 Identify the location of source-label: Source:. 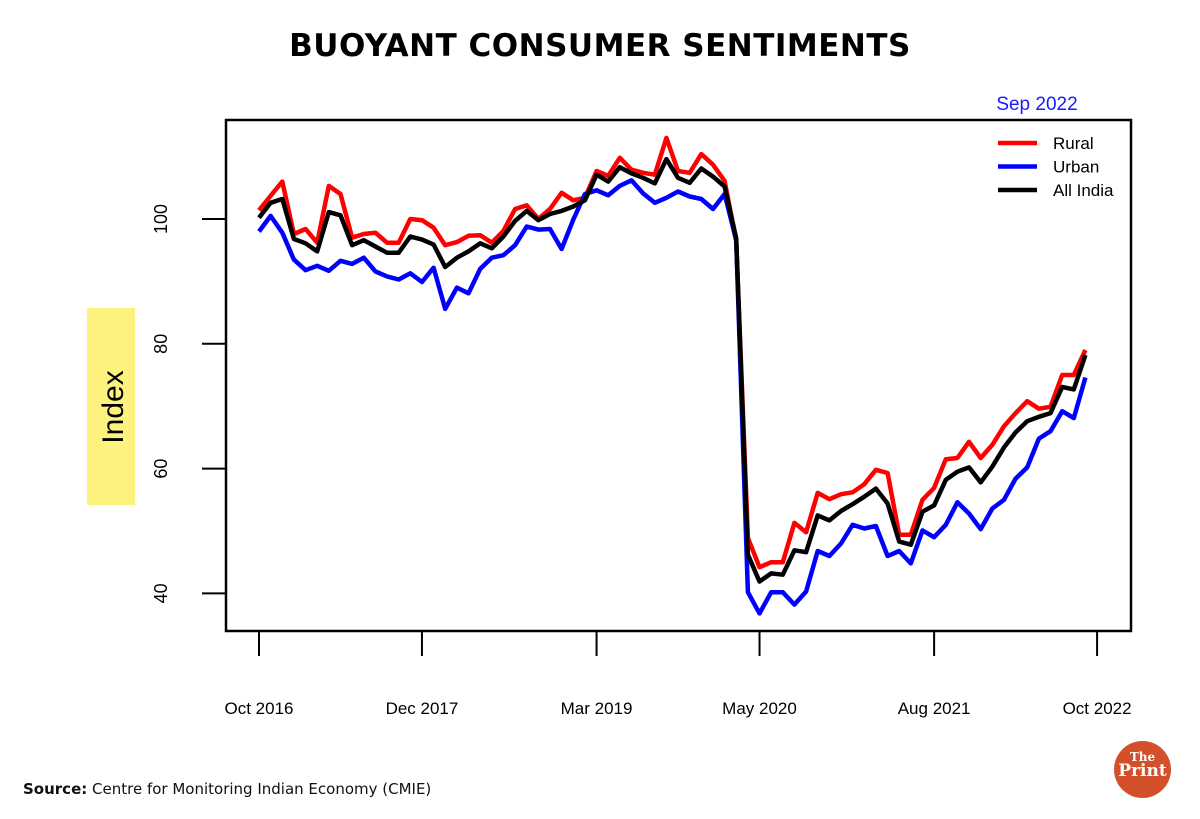
(55, 789).